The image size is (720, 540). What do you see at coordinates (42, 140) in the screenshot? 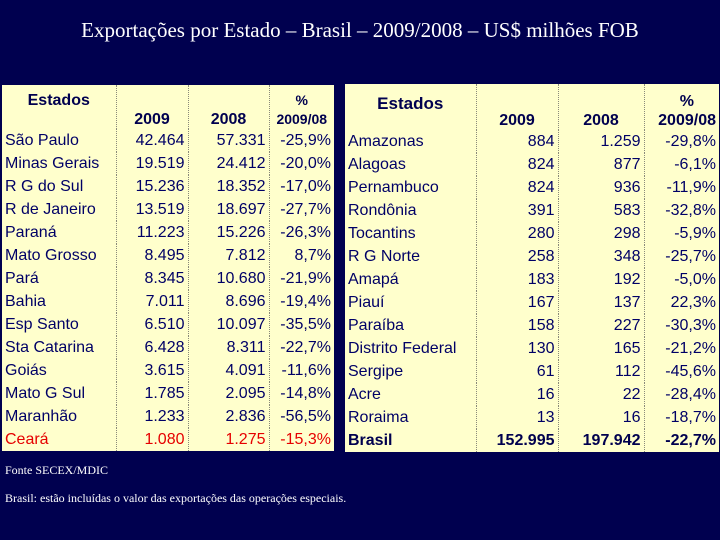
I see `state-name-cell: São Paulo` at bounding box center [42, 140].